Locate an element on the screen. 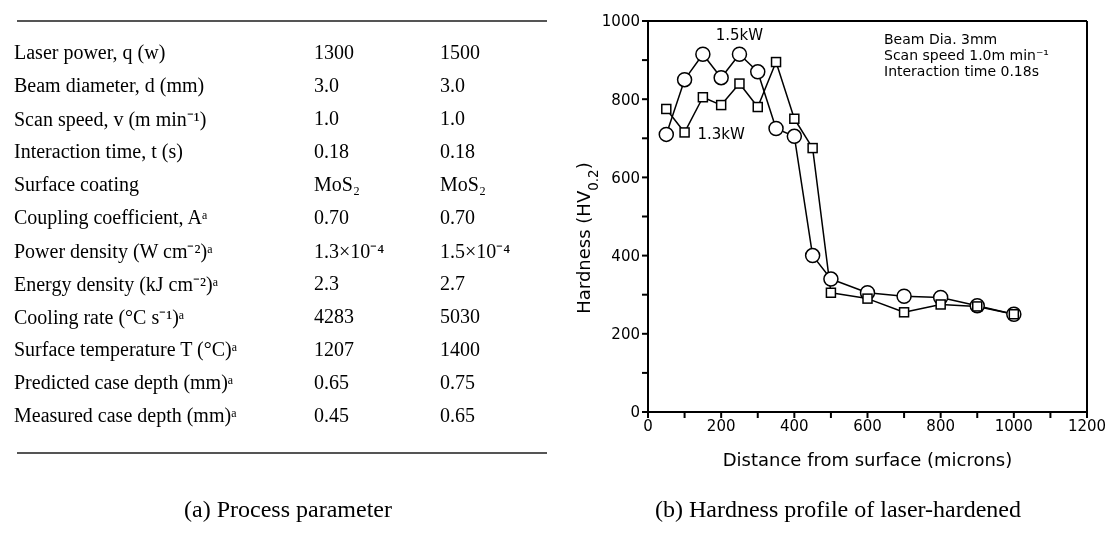 This screenshot has height=534, width=1117. text: Predicted case depth (mm)ᵃ is located at coordinates (124, 383).